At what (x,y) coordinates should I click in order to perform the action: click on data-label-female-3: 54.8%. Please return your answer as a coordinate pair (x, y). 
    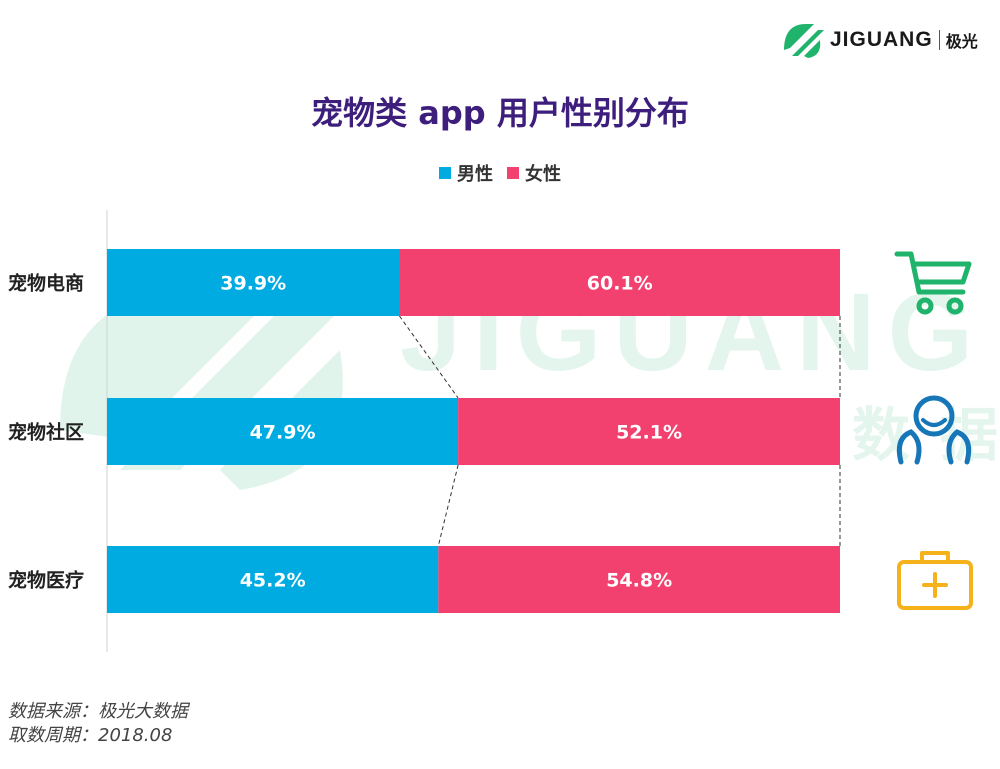
    Looking at the image, I should click on (639, 581).